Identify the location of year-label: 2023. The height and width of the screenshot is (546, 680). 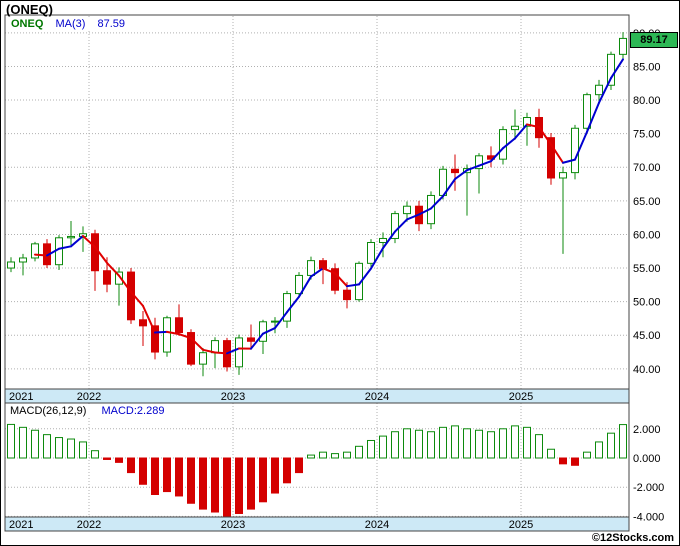
(233, 397).